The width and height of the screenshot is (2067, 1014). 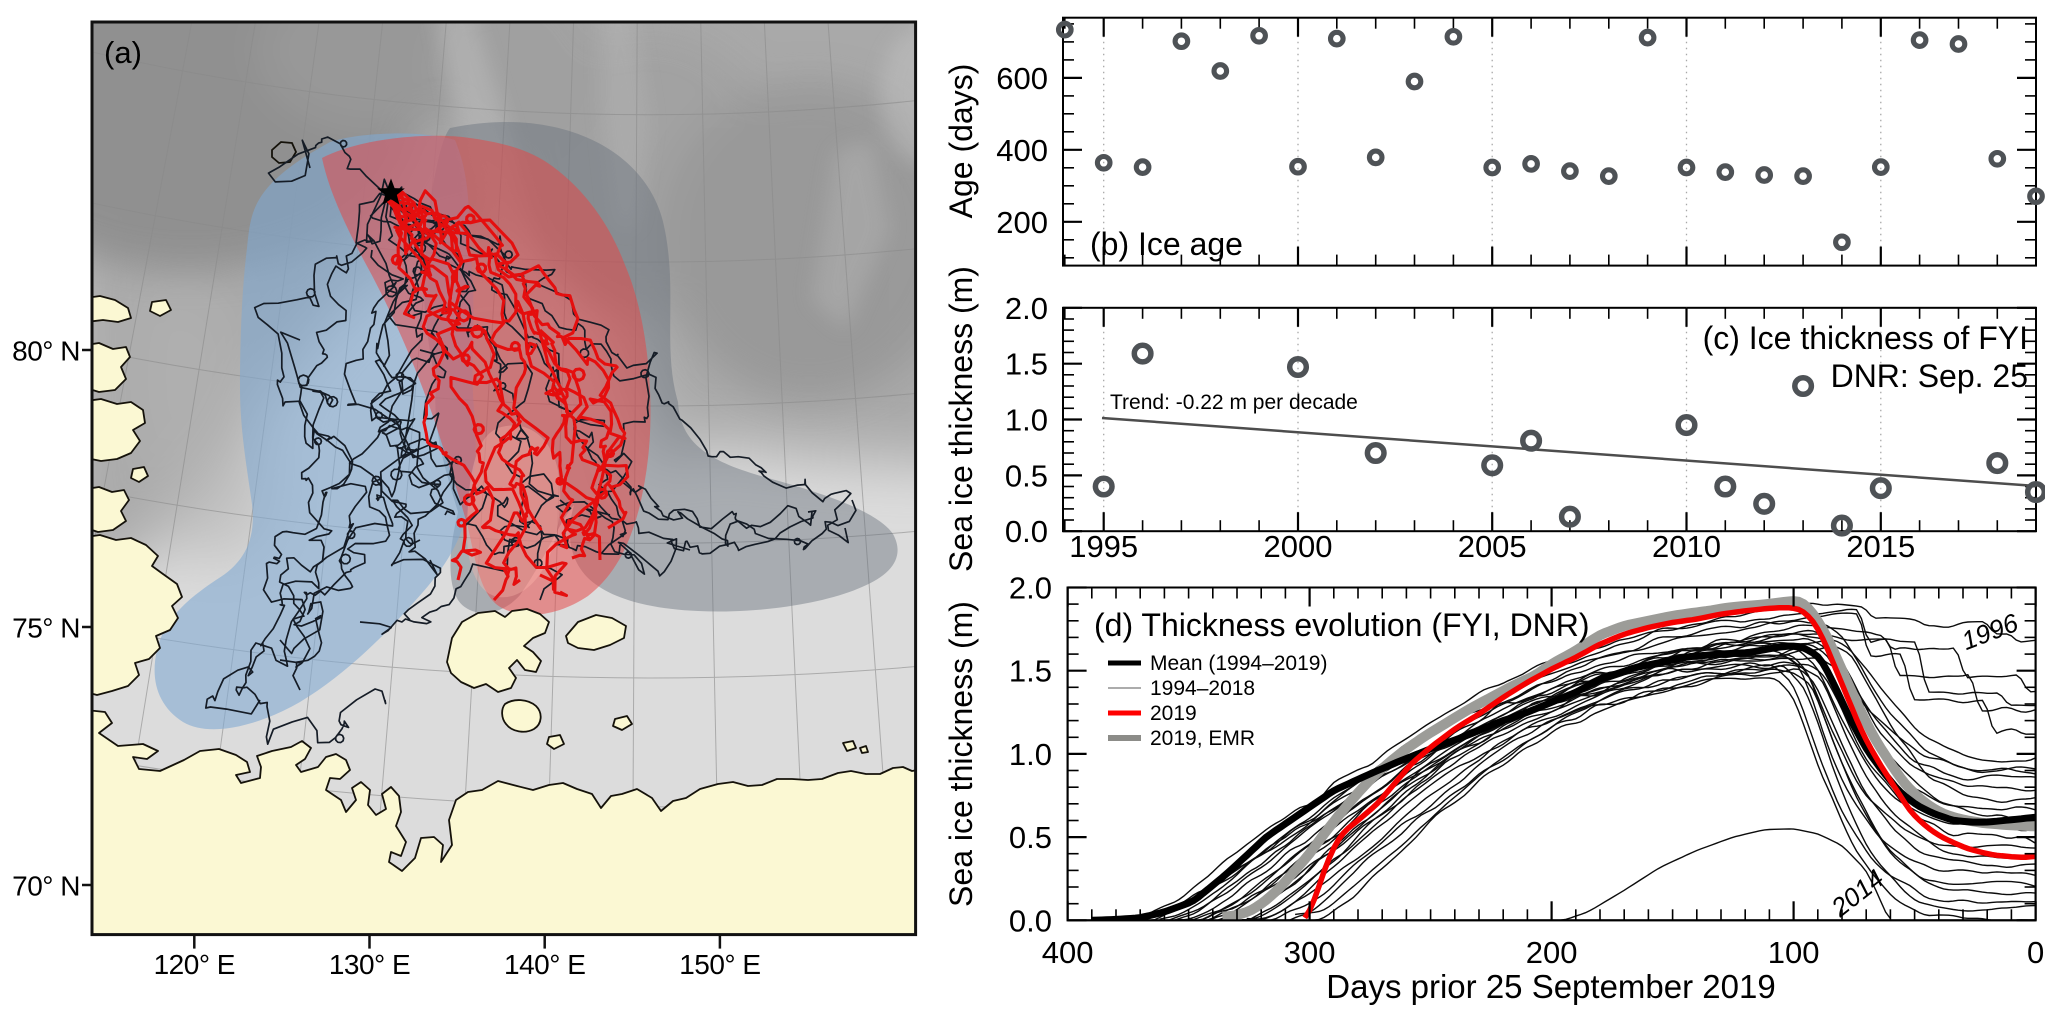 What do you see at coordinates (1238, 663) in the screenshot?
I see `svg-text: Mean (1994–2019)` at bounding box center [1238, 663].